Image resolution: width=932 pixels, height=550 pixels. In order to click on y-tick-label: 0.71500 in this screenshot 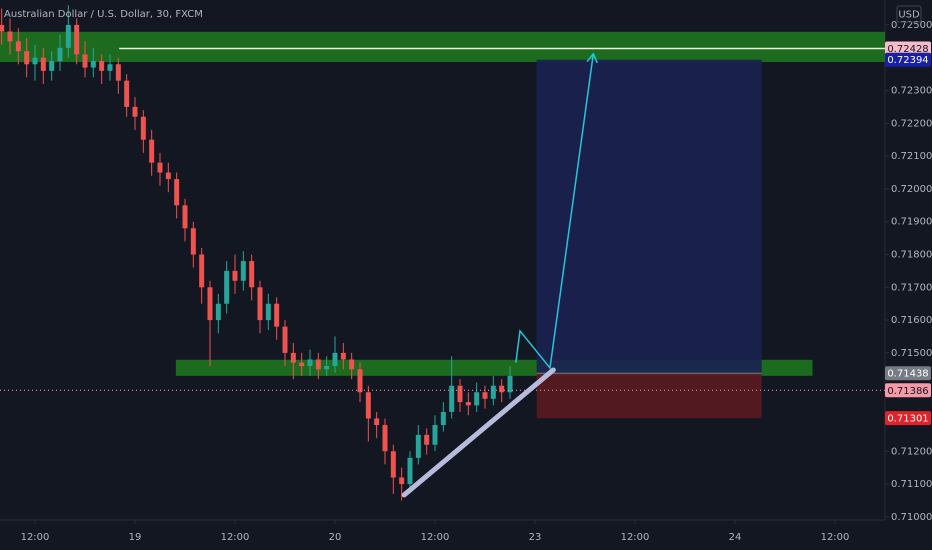, I will do `click(911, 353)`.